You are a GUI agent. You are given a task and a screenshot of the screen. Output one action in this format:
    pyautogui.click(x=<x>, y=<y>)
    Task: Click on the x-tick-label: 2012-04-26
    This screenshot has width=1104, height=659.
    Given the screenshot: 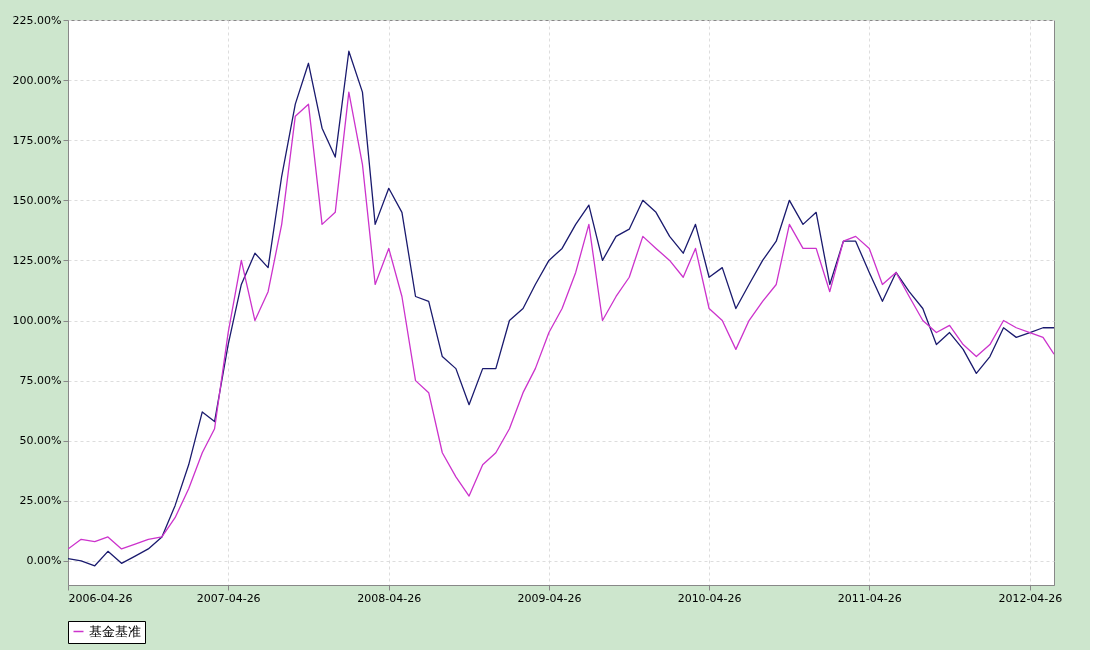 What is the action you would take?
    pyautogui.click(x=1030, y=598)
    